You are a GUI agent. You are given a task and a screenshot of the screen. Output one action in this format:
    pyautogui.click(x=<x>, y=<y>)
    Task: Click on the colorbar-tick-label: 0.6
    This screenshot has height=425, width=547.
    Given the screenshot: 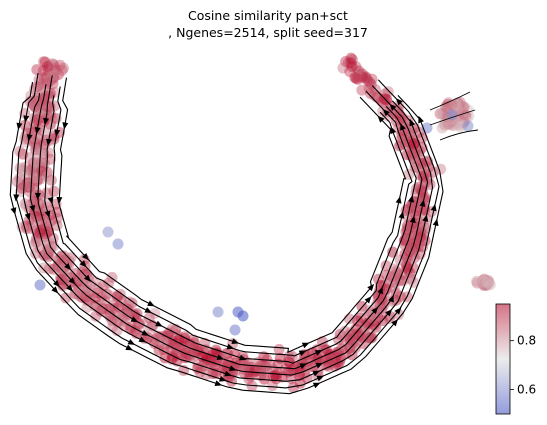 What is the action you would take?
    pyautogui.click(x=526, y=390)
    